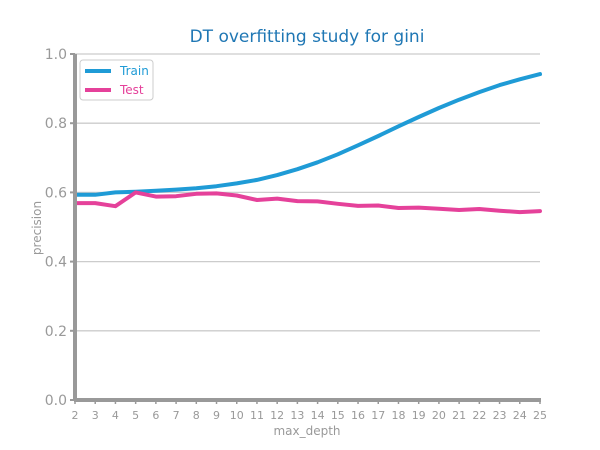 The height and width of the screenshot is (450, 600). I want to click on chart-title: DT overfitting study for gini, so click(307, 37).